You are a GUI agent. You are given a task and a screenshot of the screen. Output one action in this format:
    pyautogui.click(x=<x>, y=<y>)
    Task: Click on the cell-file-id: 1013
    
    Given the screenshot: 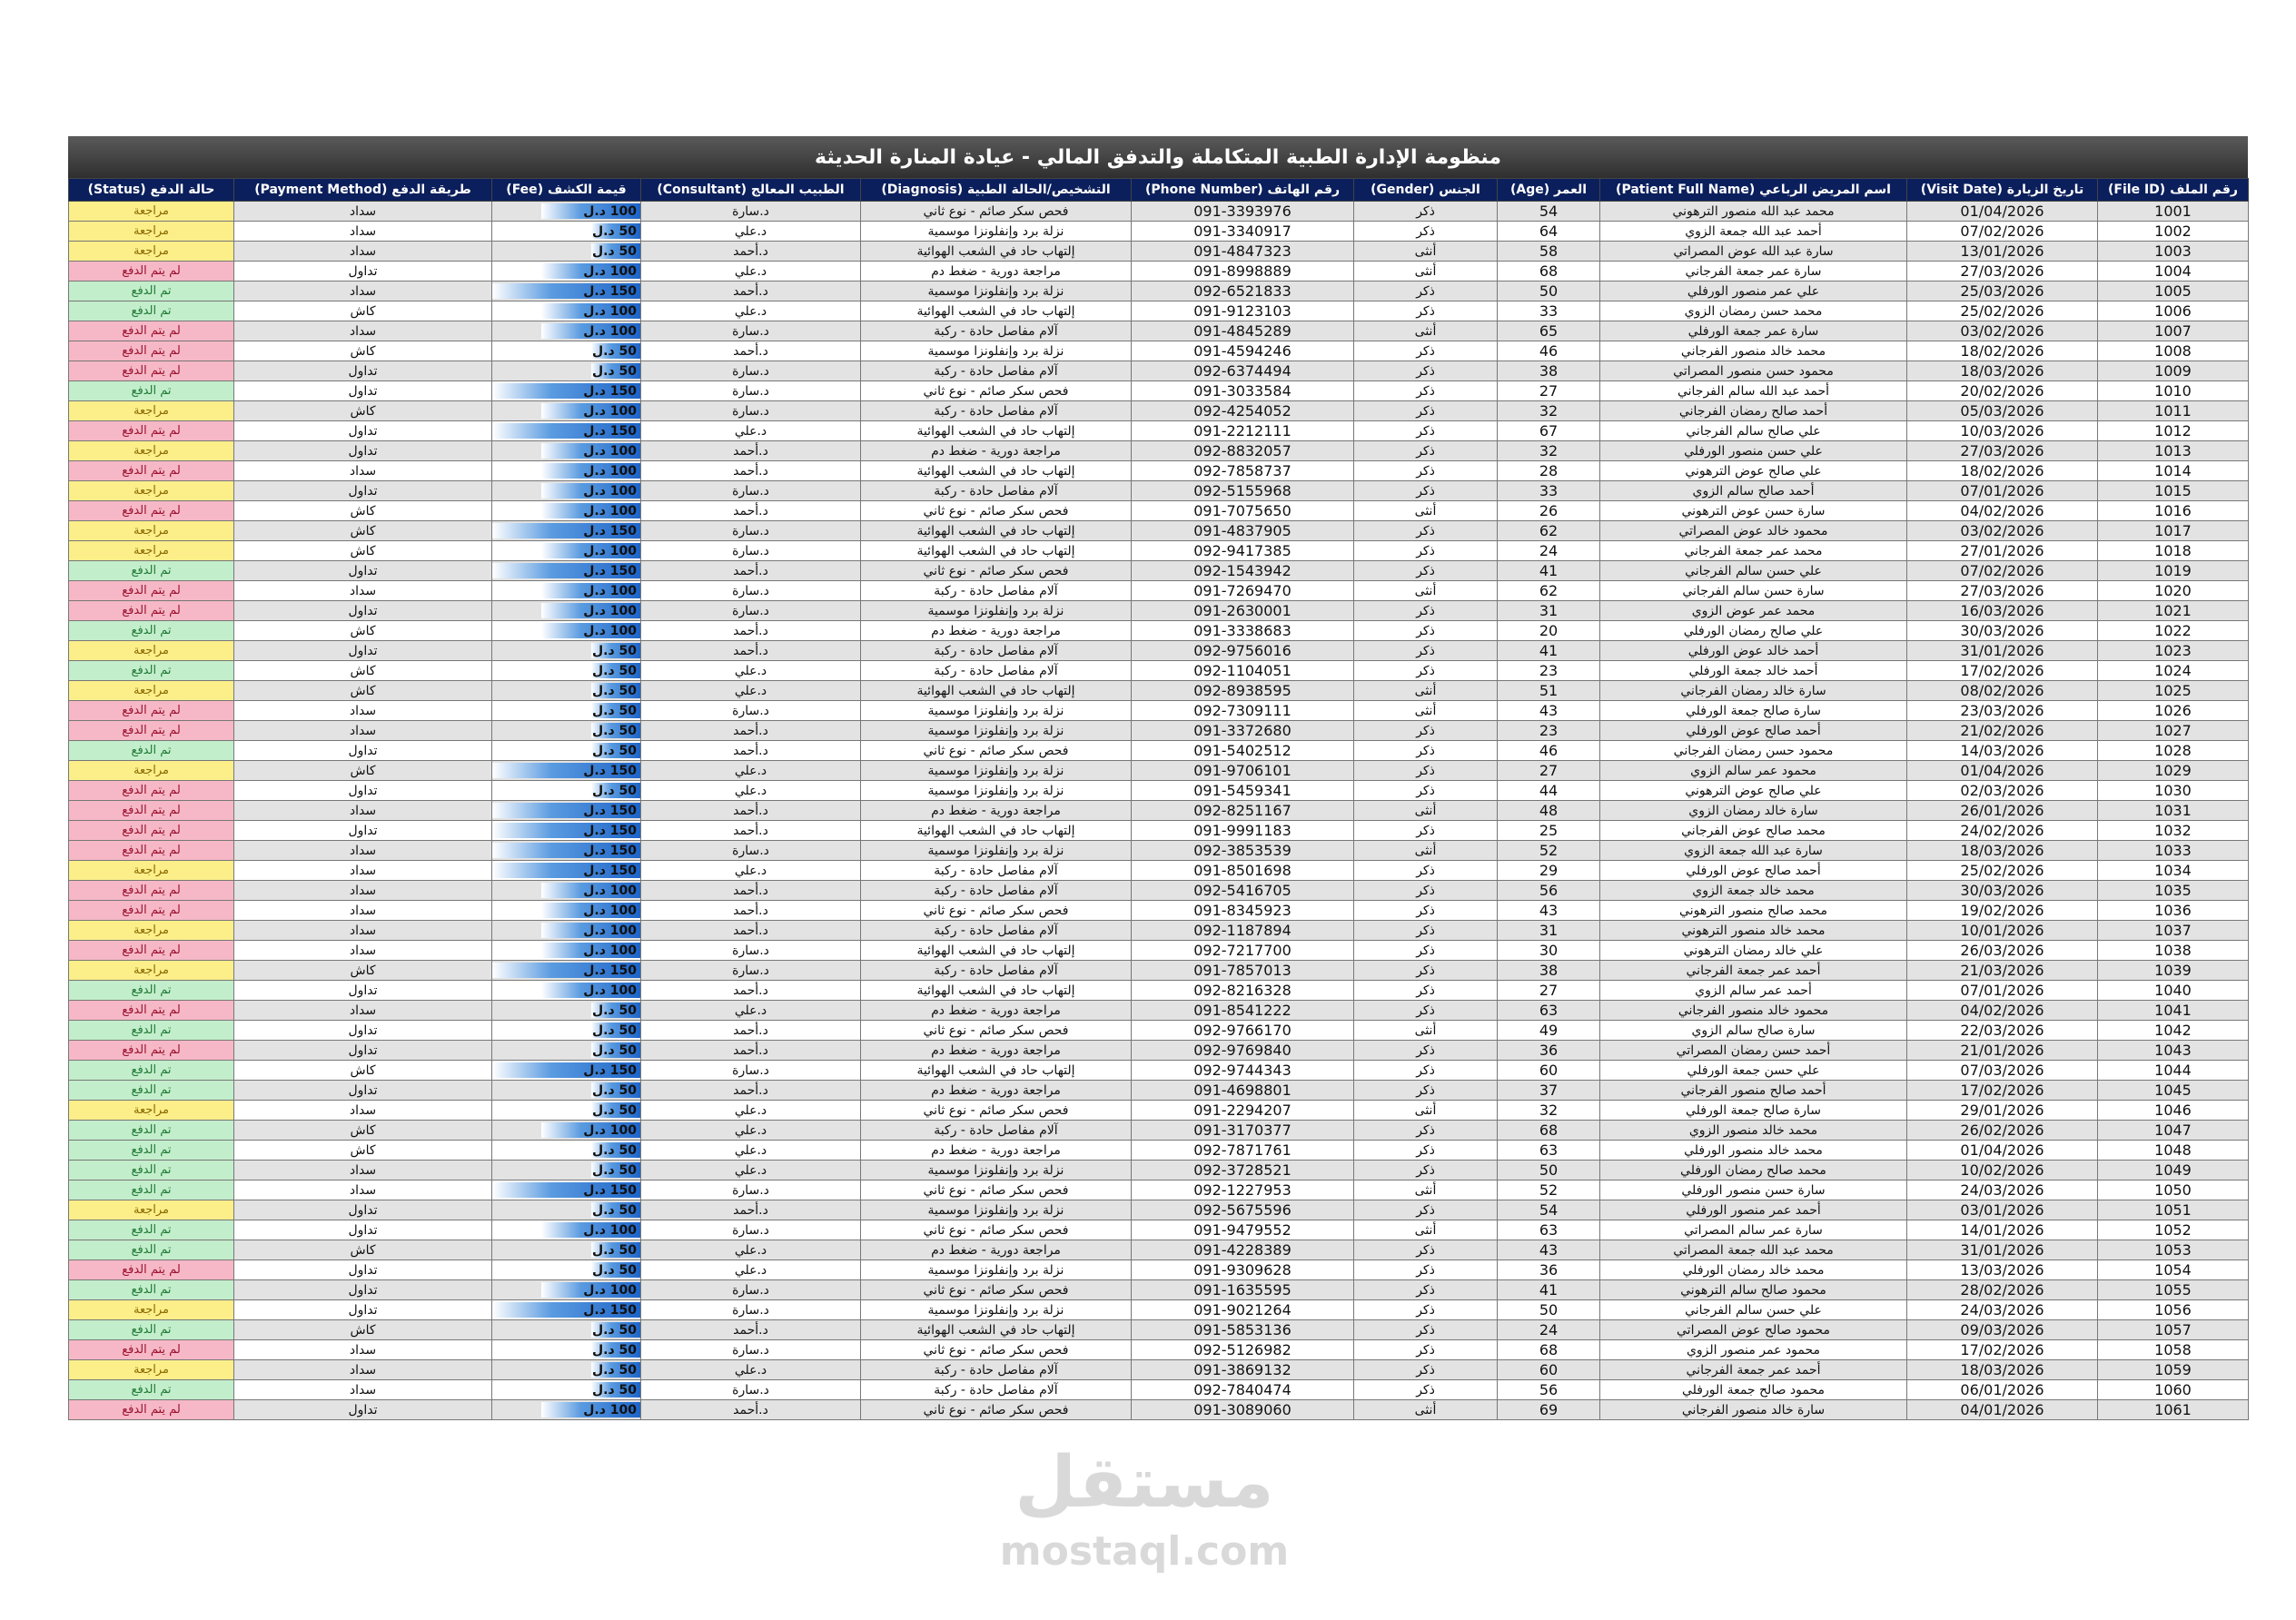 What is the action you would take?
    pyautogui.click(x=2173, y=450)
    